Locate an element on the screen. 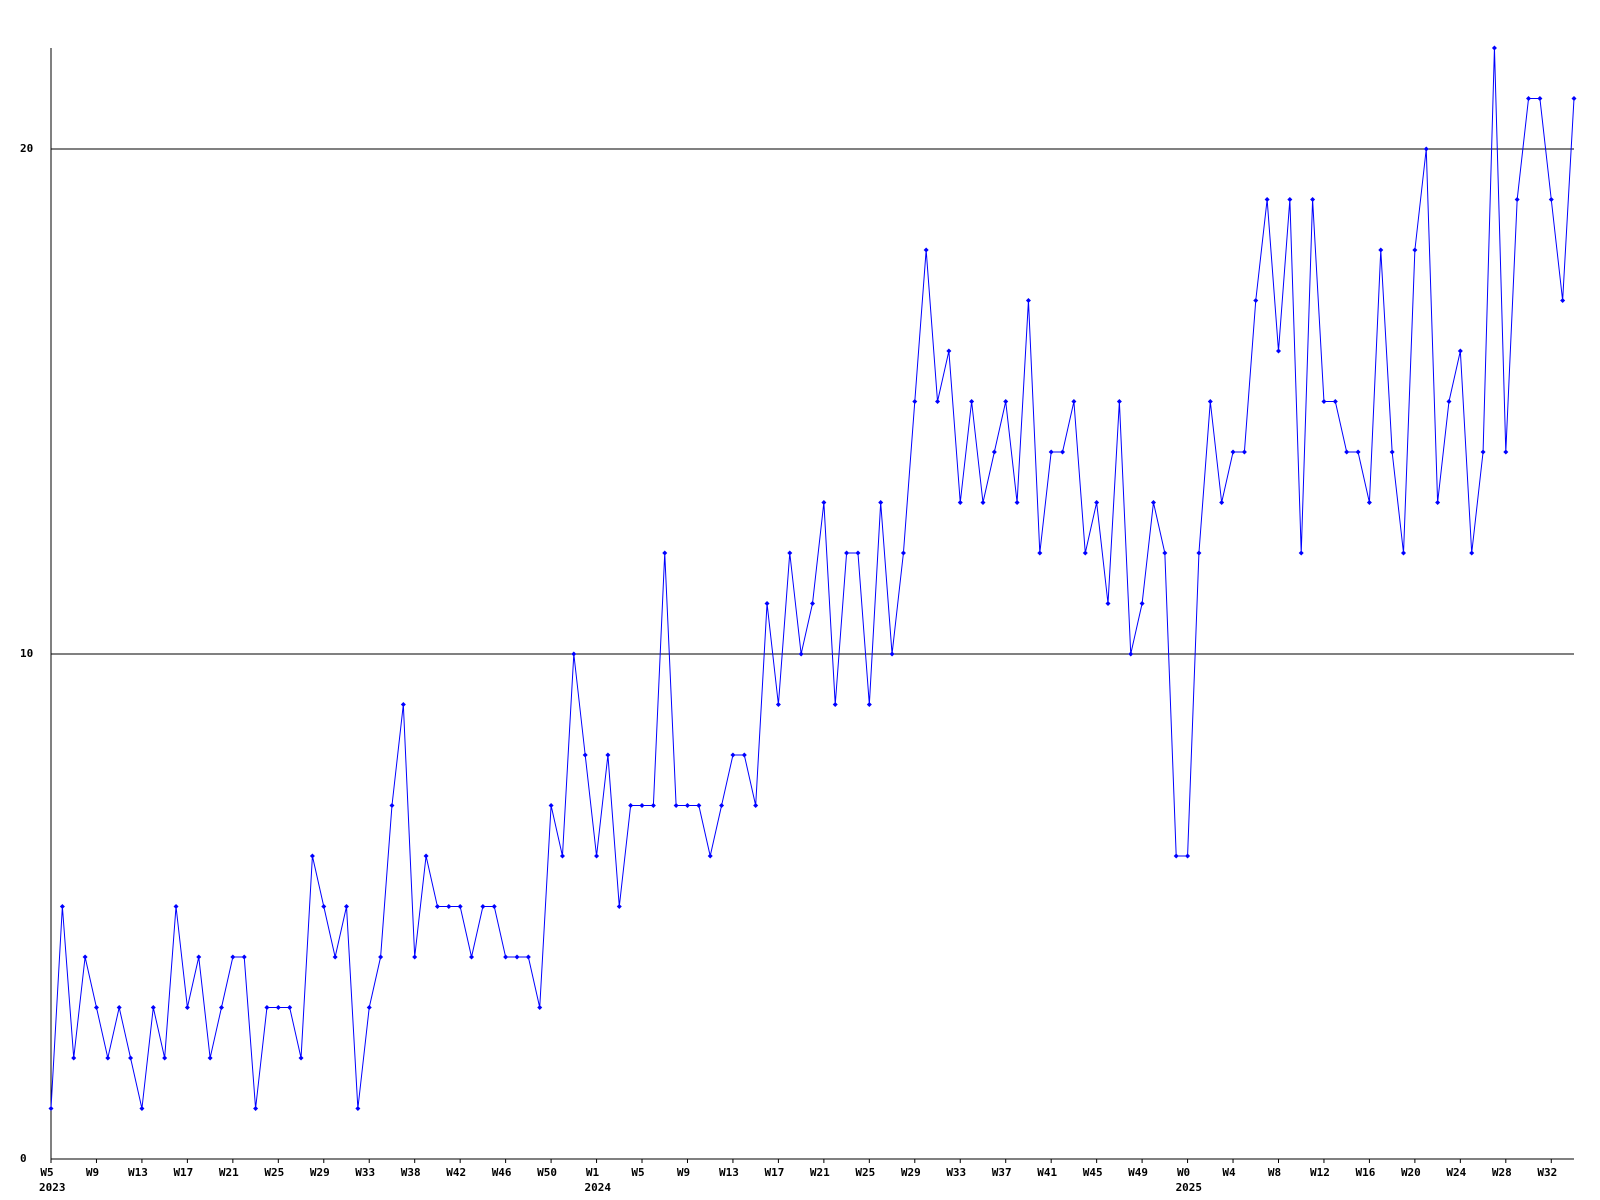 The height and width of the screenshot is (1200, 1600). x-tick-label: W4 is located at coordinates (1229, 1172).